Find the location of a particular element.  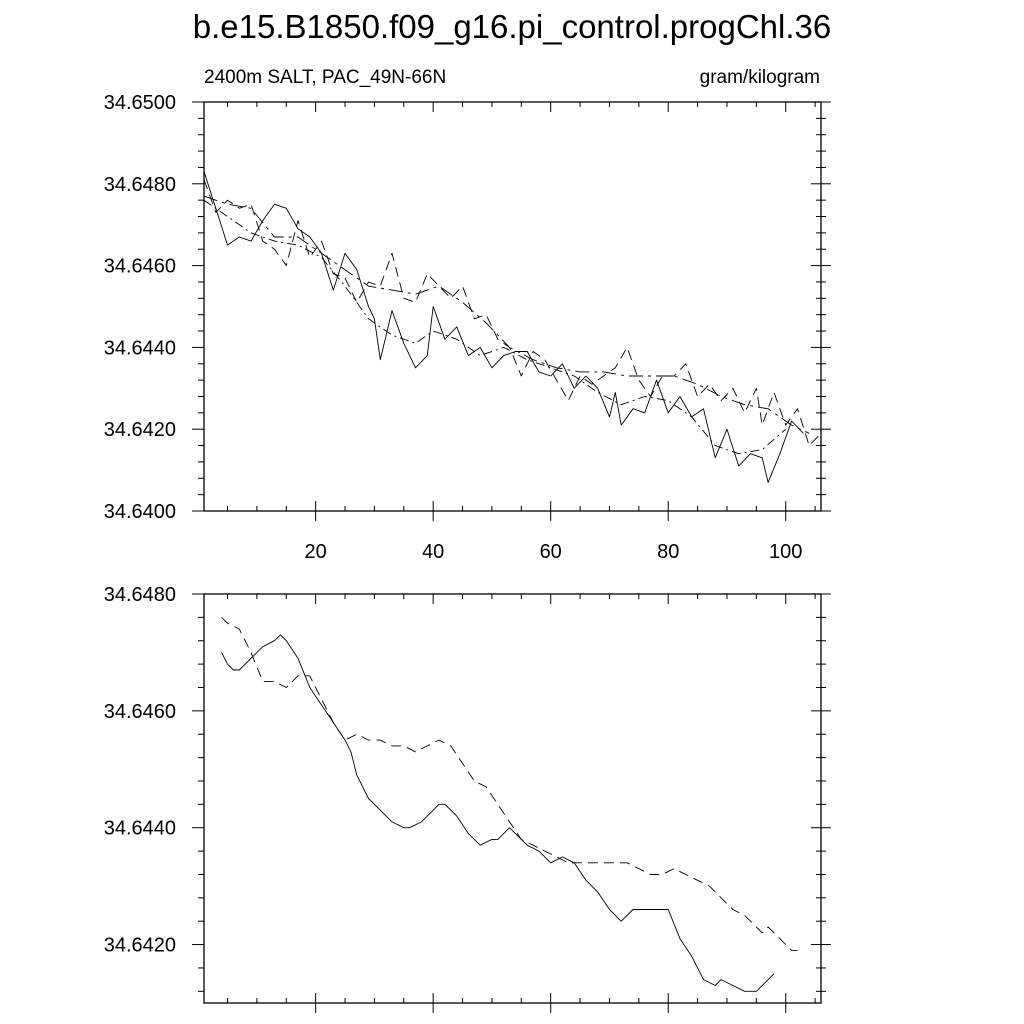

series-line-dashdot is located at coordinates (494, 327).